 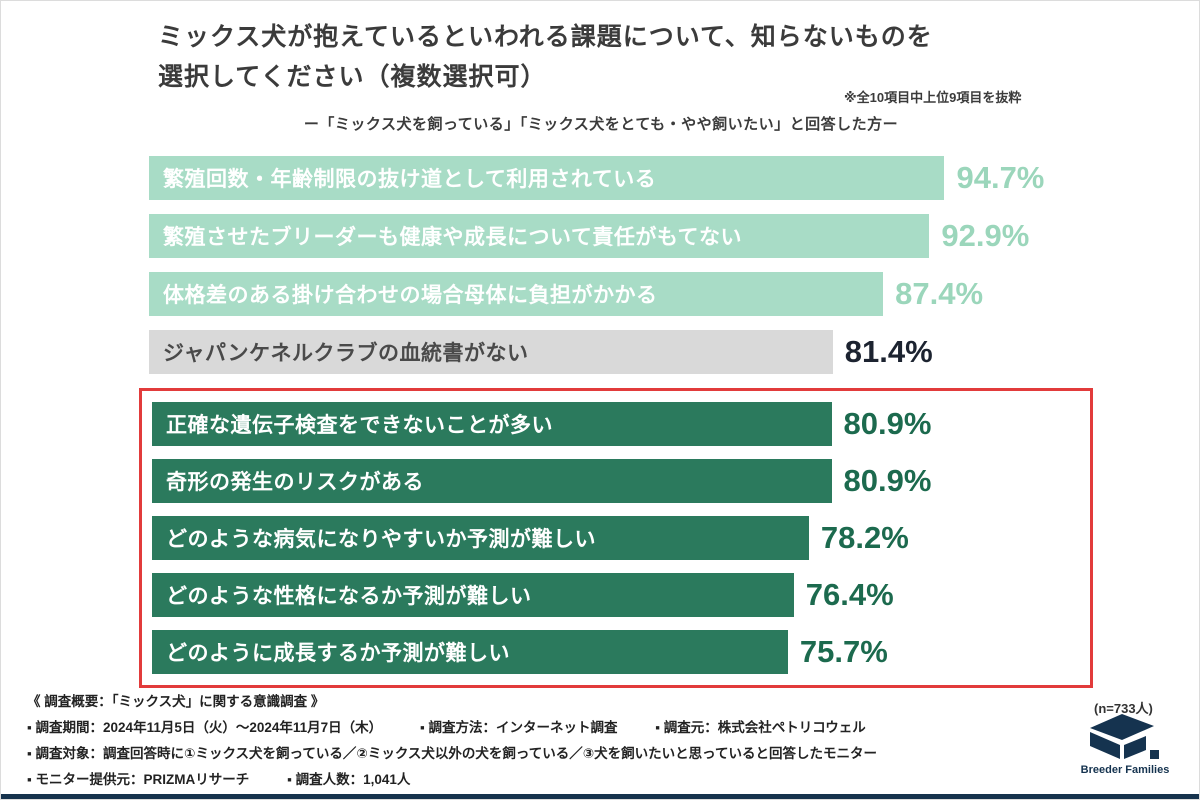 I want to click on bar: どのように成長するか予測が難しい, so click(x=470, y=652).